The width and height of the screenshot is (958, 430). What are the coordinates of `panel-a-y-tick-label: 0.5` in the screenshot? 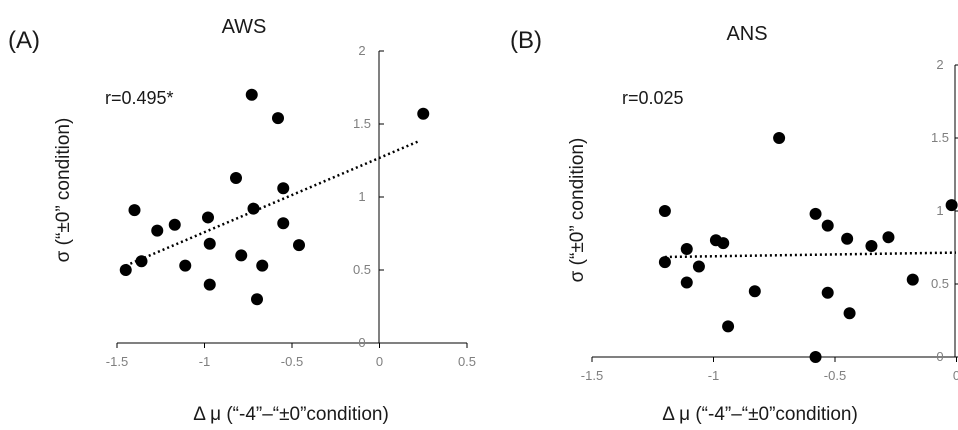 It's located at (362, 269).